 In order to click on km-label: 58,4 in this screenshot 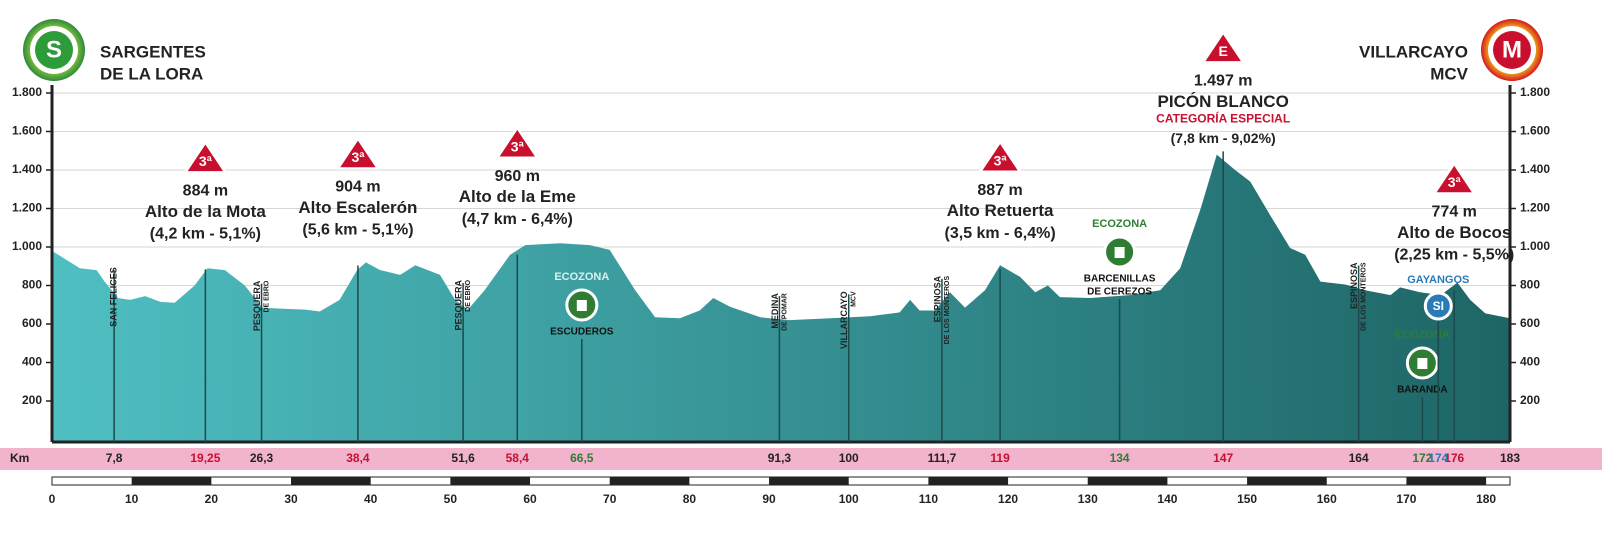, I will do `click(518, 458)`.